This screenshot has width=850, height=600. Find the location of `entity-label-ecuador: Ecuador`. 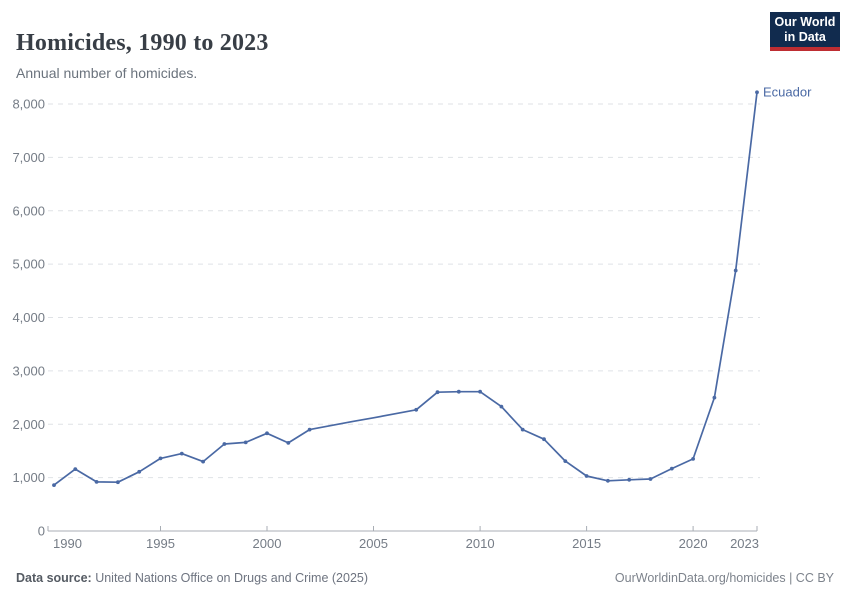

entity-label-ecuador: Ecuador is located at coordinates (787, 91).